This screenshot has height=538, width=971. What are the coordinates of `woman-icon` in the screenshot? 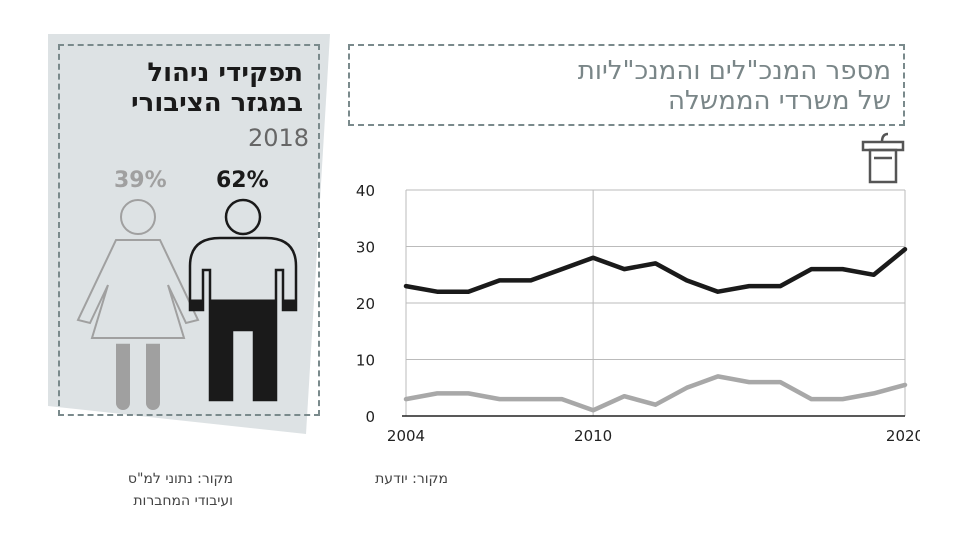 It's located at (138, 304).